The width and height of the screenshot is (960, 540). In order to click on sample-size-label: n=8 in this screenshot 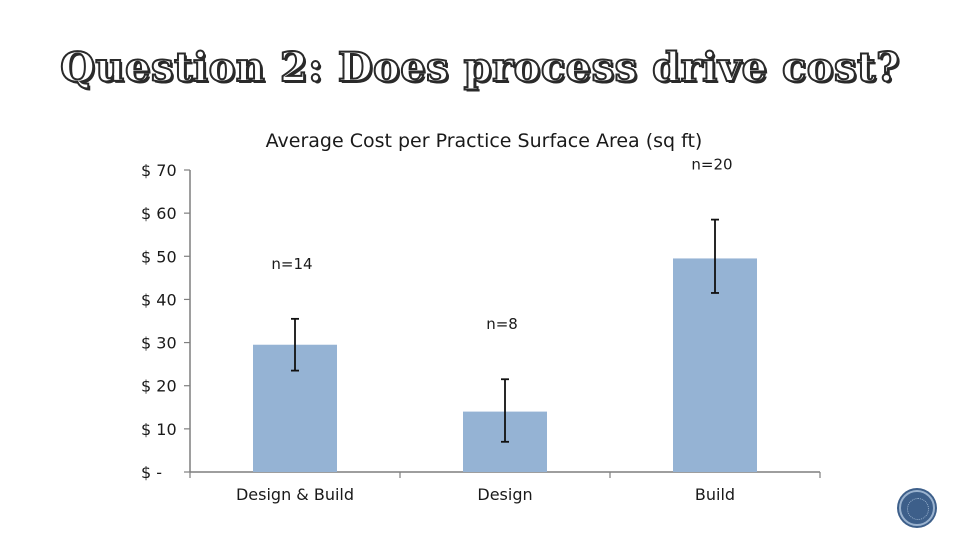, I will do `click(502, 324)`.